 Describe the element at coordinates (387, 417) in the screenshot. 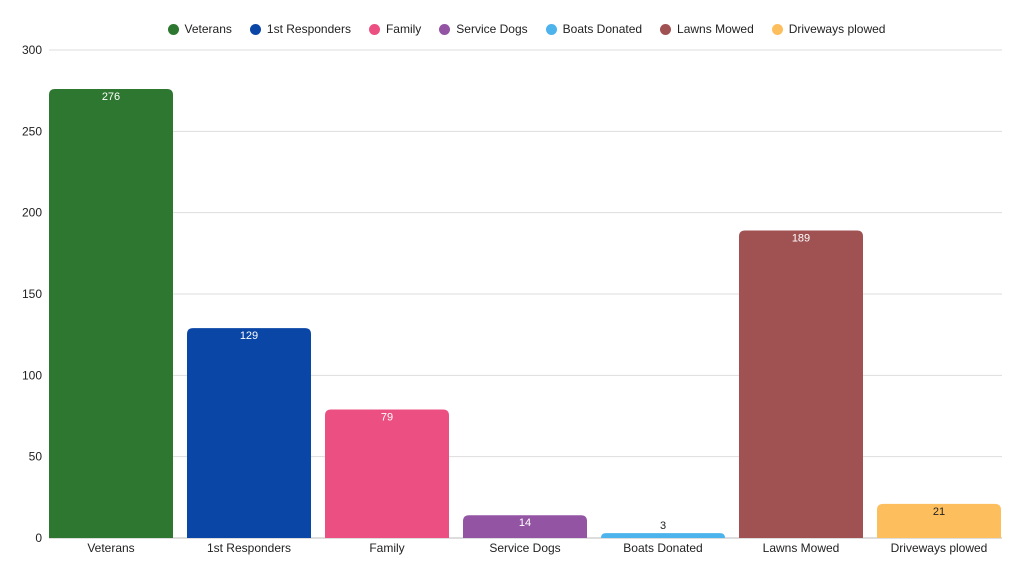

I see `data-label: 79` at that location.